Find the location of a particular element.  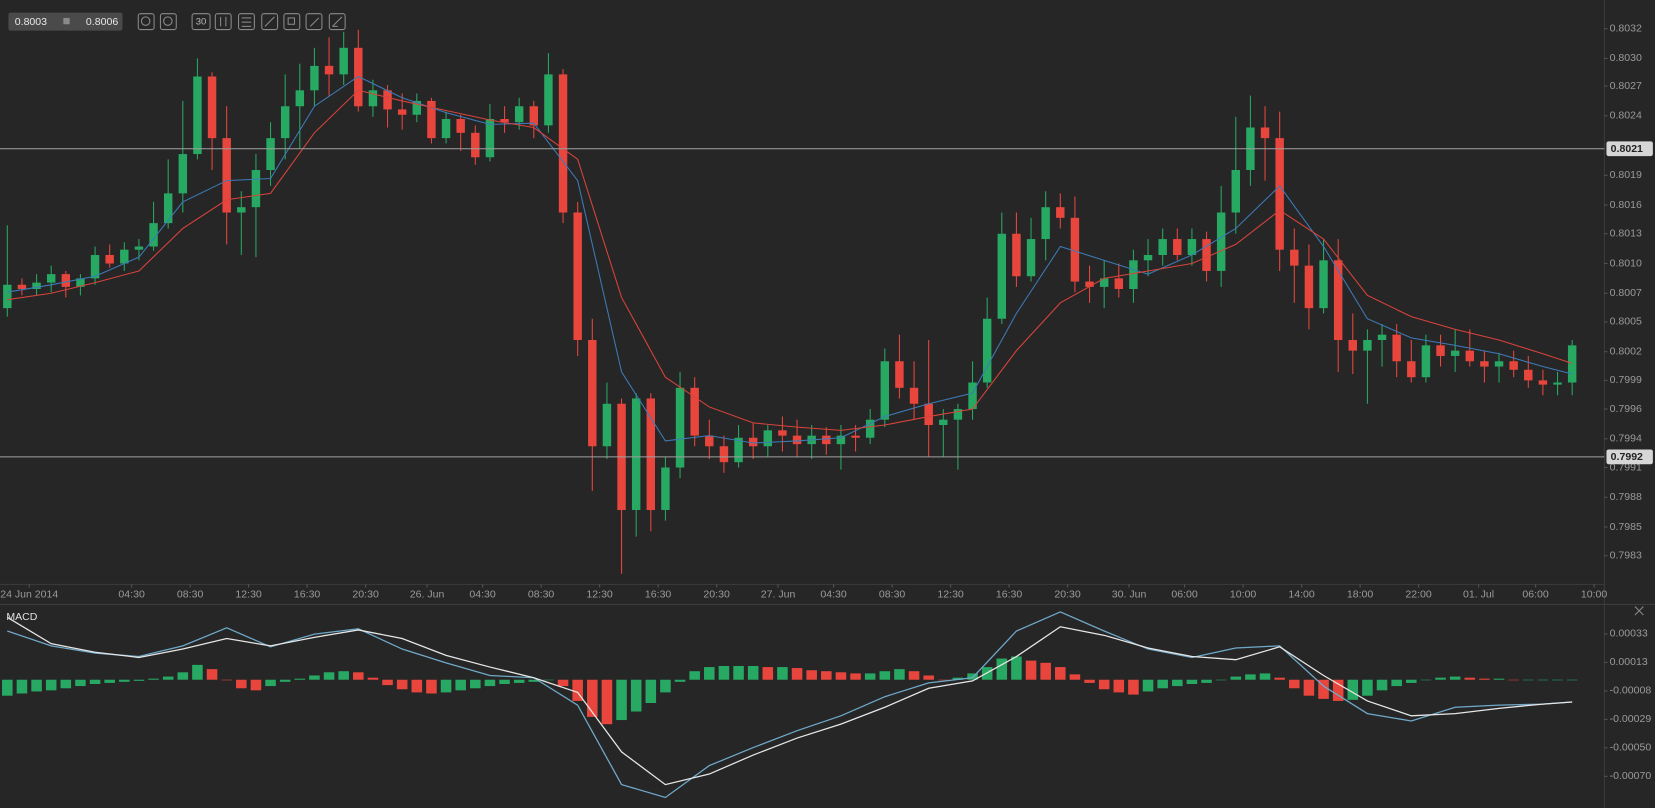

level-label: 0.8021 is located at coordinates (1627, 149).